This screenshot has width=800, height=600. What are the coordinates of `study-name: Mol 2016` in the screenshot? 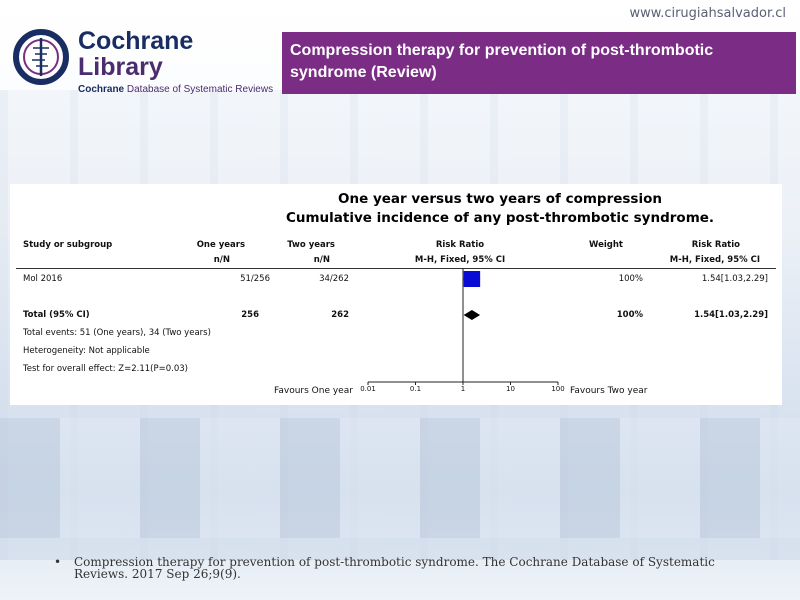 It's located at (43, 279).